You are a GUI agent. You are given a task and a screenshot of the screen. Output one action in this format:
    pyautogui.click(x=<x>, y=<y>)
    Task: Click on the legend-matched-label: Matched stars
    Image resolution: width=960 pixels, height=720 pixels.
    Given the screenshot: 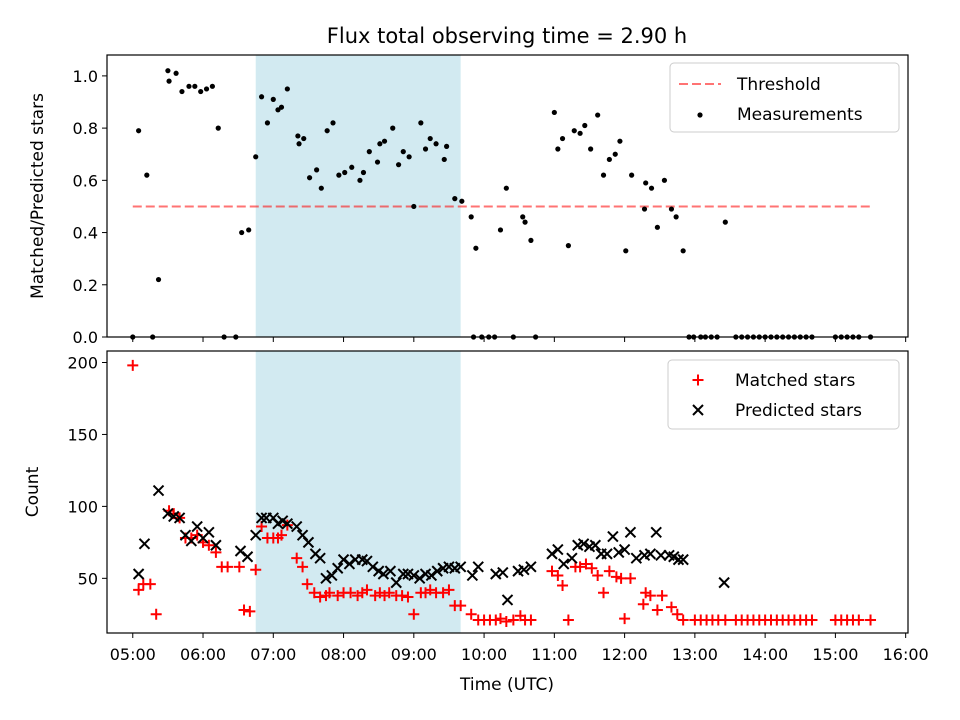 What is the action you would take?
    pyautogui.click(x=795, y=381)
    